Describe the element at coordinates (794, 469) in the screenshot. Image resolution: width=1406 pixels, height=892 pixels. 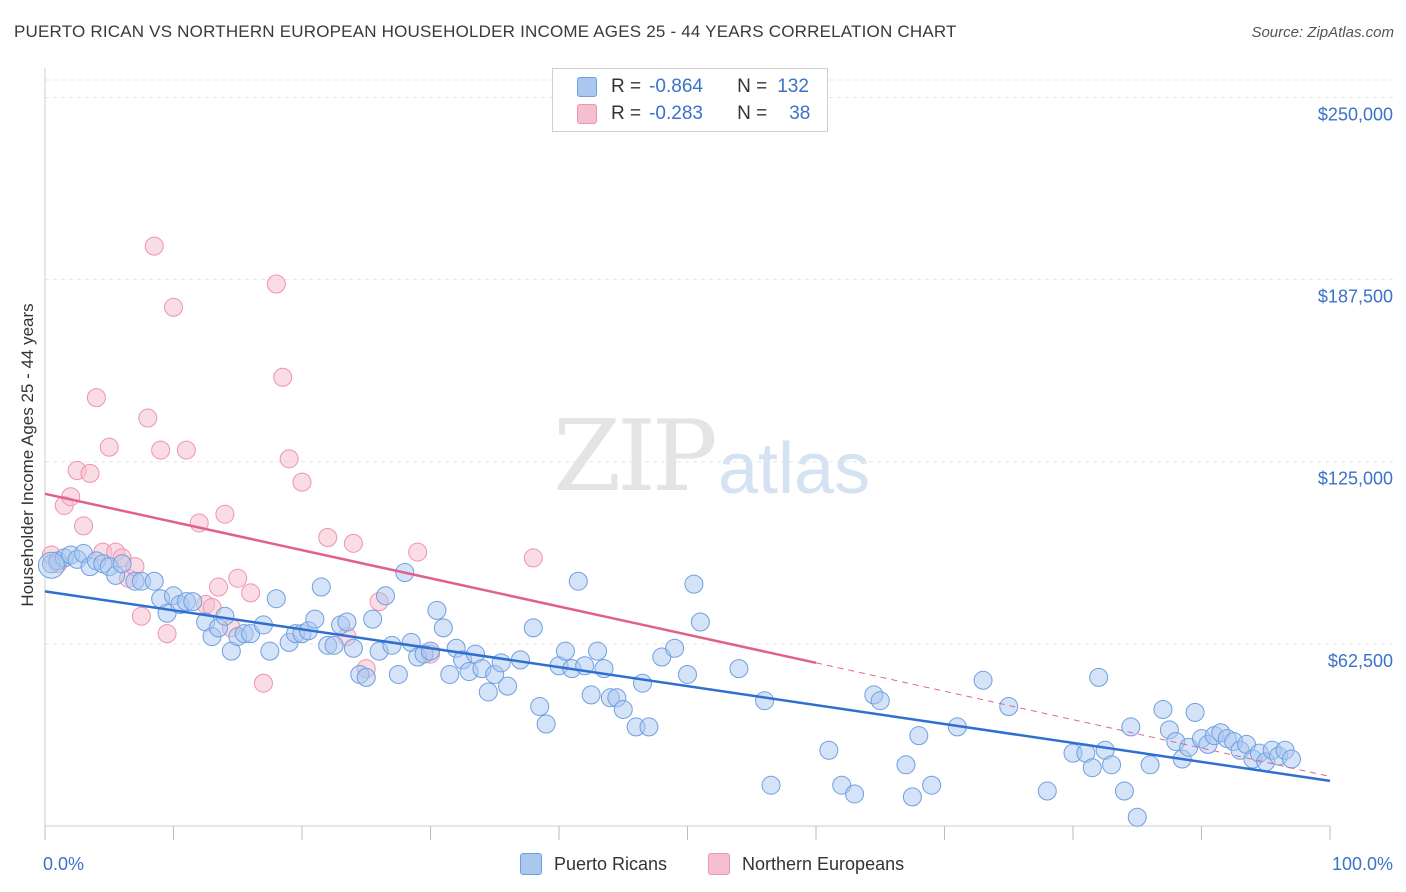
I see `watermark-atlas: atlas` at that location.